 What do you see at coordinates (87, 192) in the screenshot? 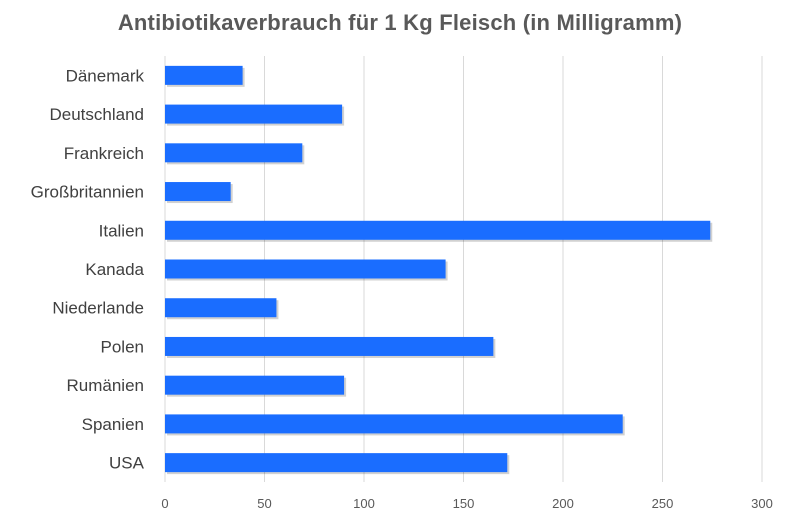
I see `category-label: Großbritannien` at bounding box center [87, 192].